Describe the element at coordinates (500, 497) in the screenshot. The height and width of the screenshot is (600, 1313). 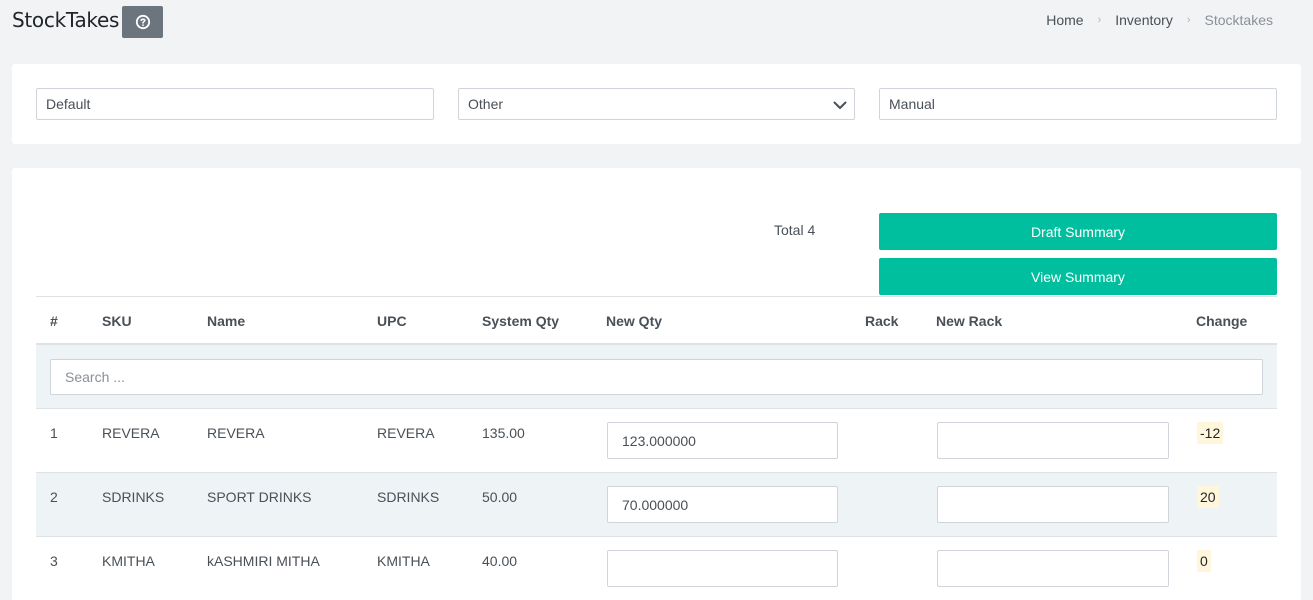
I see `cell-system-qty: 50.00` at that location.